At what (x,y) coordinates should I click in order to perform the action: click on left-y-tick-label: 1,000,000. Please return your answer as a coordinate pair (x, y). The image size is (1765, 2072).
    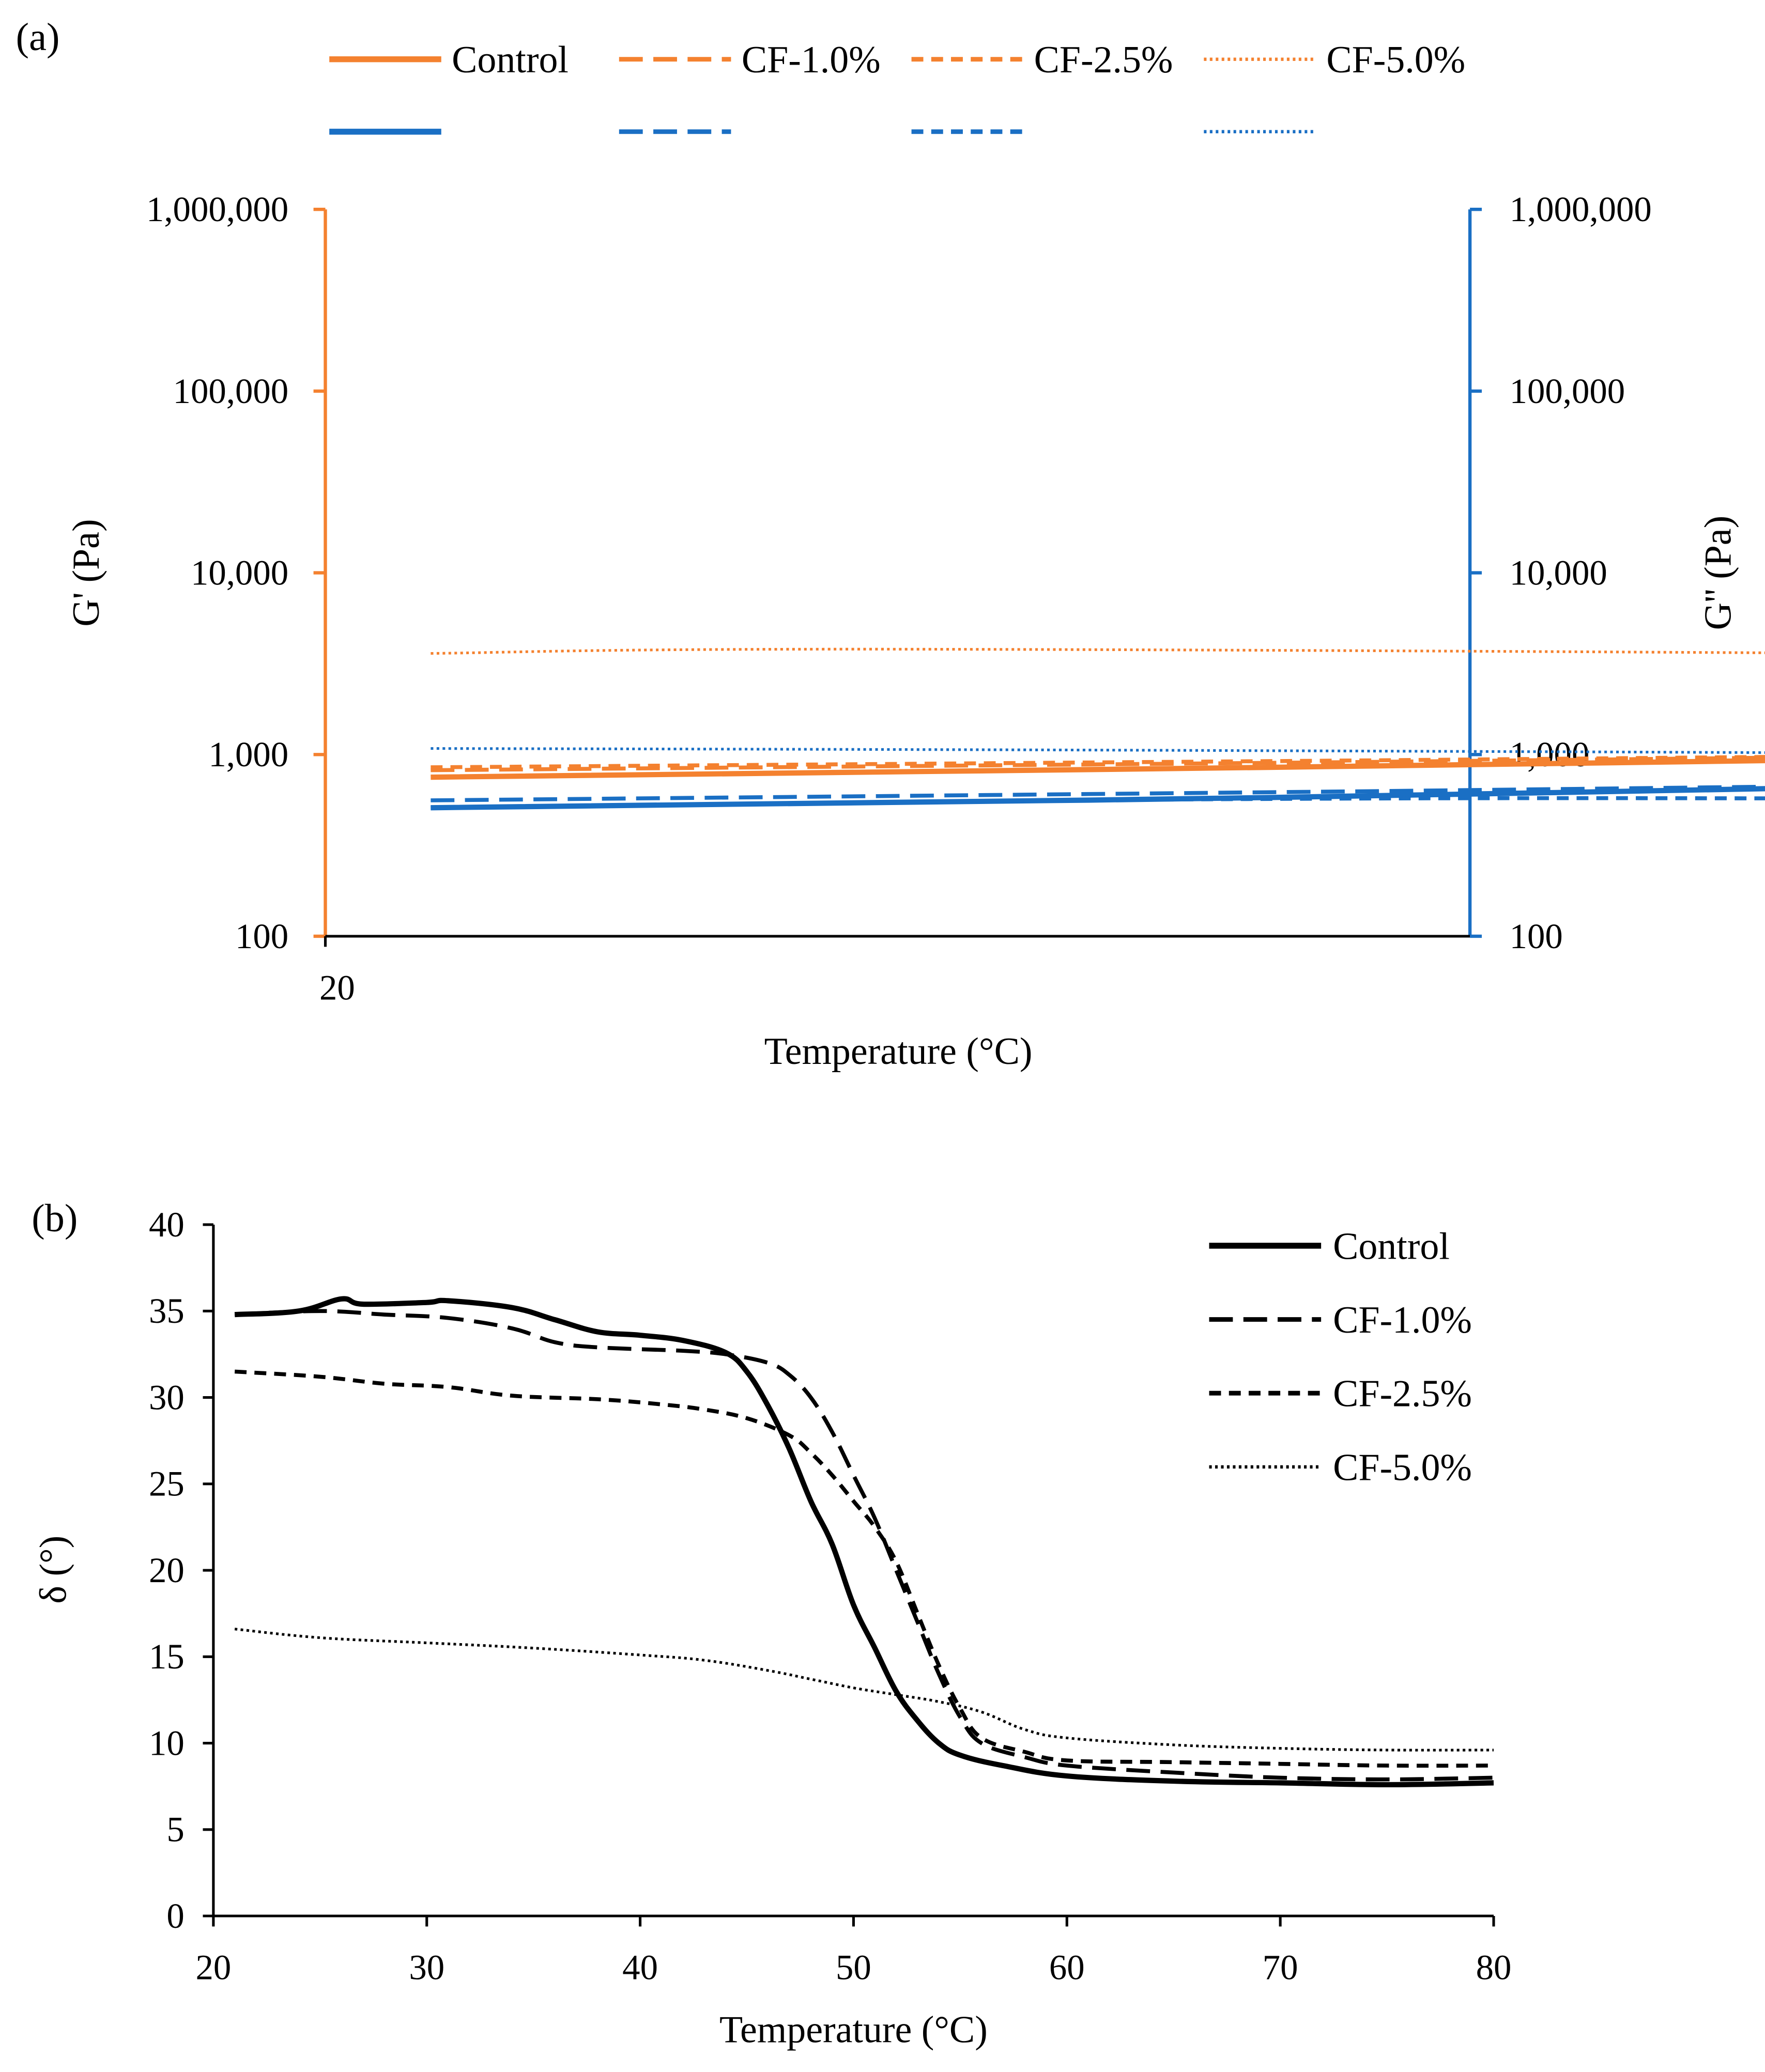
    Looking at the image, I should click on (217, 209).